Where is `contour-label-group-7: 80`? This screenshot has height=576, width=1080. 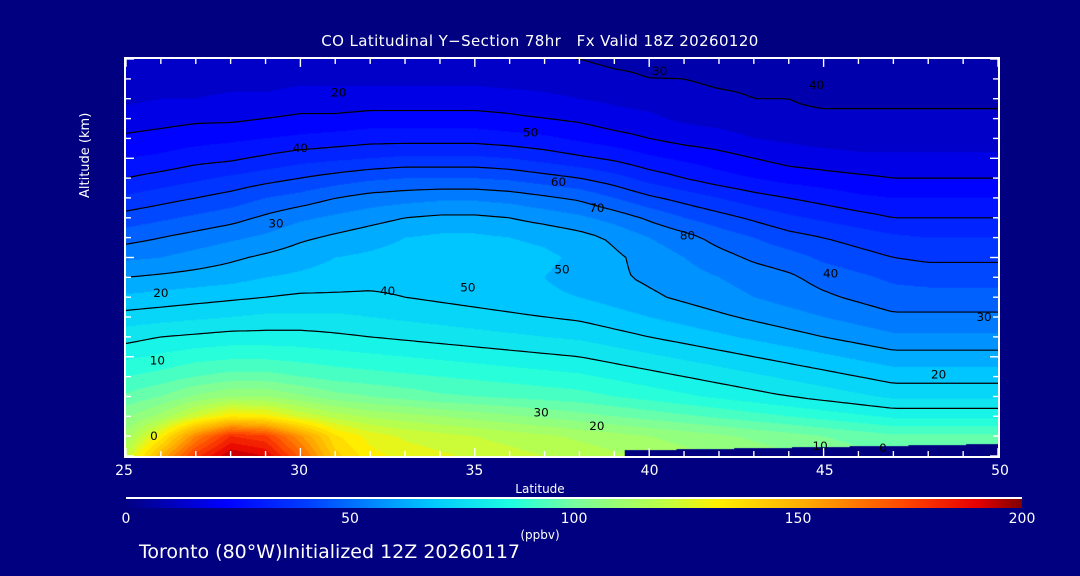
contour-label-group-7: 80 is located at coordinates (687, 236).